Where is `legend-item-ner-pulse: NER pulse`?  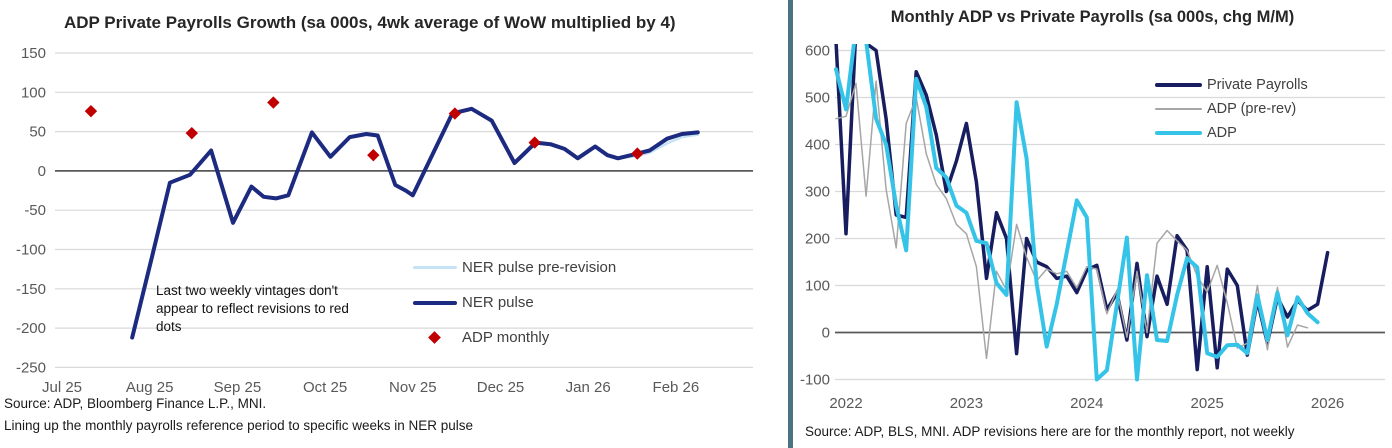
legend-item-ner-pulse: NER pulse is located at coordinates (514, 302).